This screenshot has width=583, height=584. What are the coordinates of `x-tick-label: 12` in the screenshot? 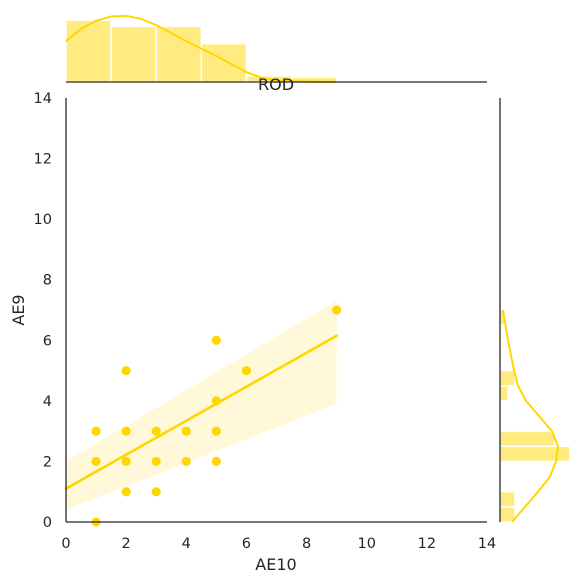 It's located at (427, 544).